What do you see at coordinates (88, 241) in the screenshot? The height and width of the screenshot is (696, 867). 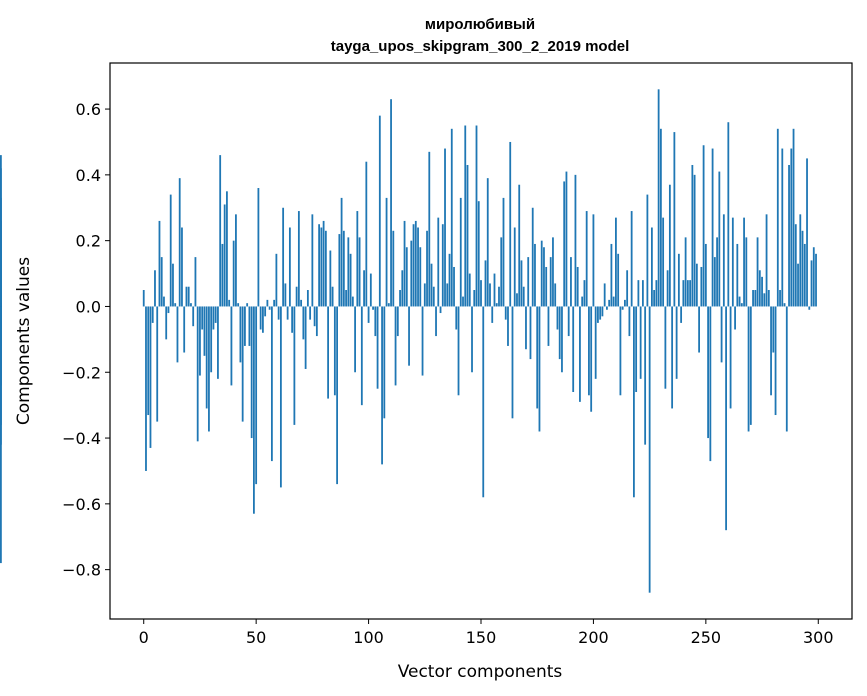 I see `y-tick-label: 0.2` at bounding box center [88, 241].